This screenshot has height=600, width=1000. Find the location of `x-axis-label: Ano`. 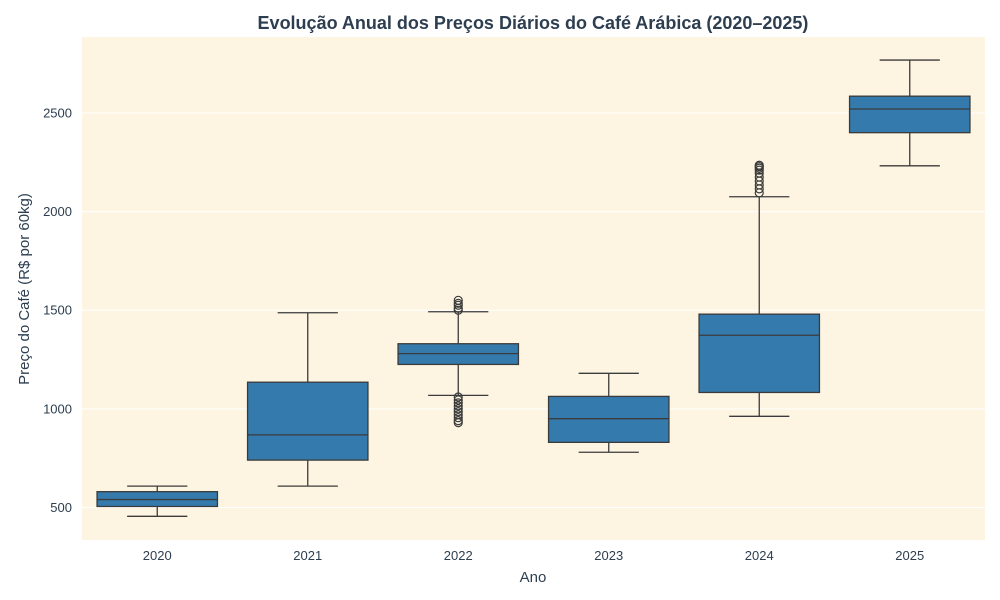

x-axis-label: Ano is located at coordinates (533, 577).